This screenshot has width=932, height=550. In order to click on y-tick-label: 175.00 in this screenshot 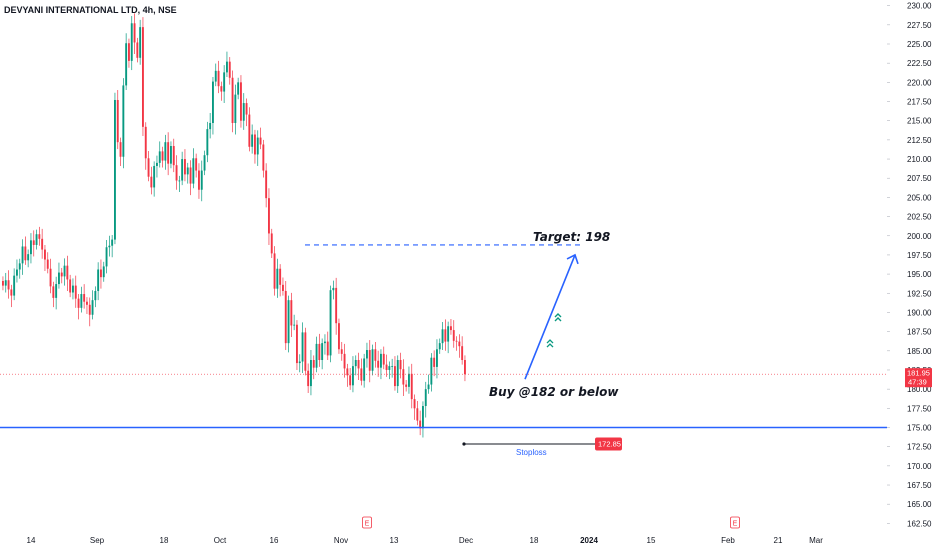, I will do `click(919, 428)`.